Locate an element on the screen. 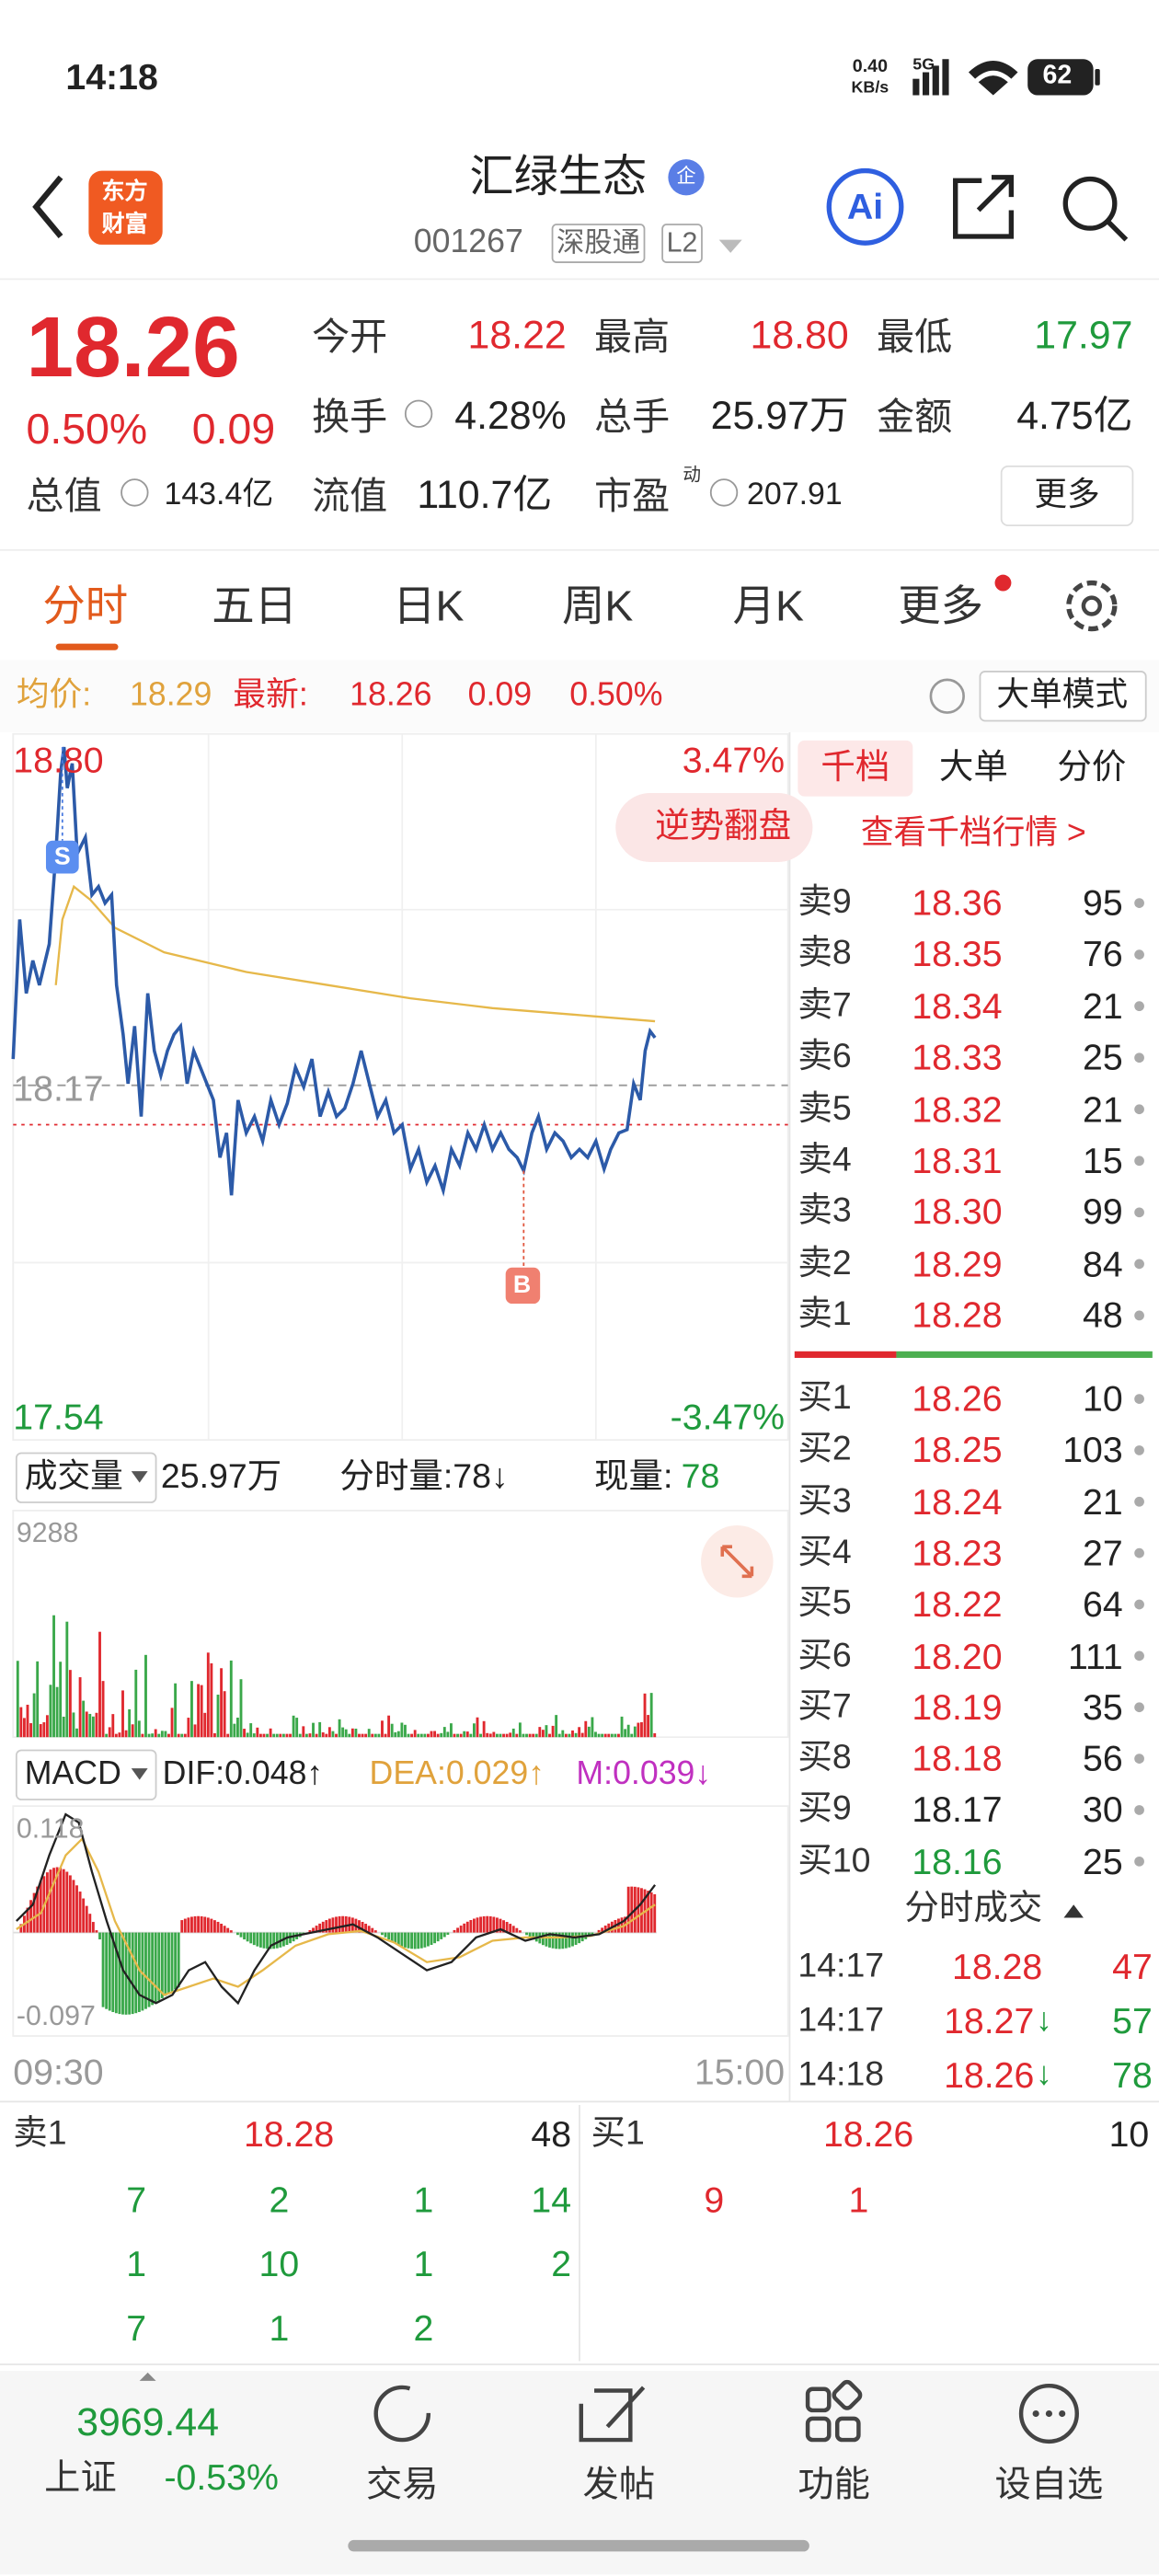  label: 18.26 is located at coordinates (868, 2134).